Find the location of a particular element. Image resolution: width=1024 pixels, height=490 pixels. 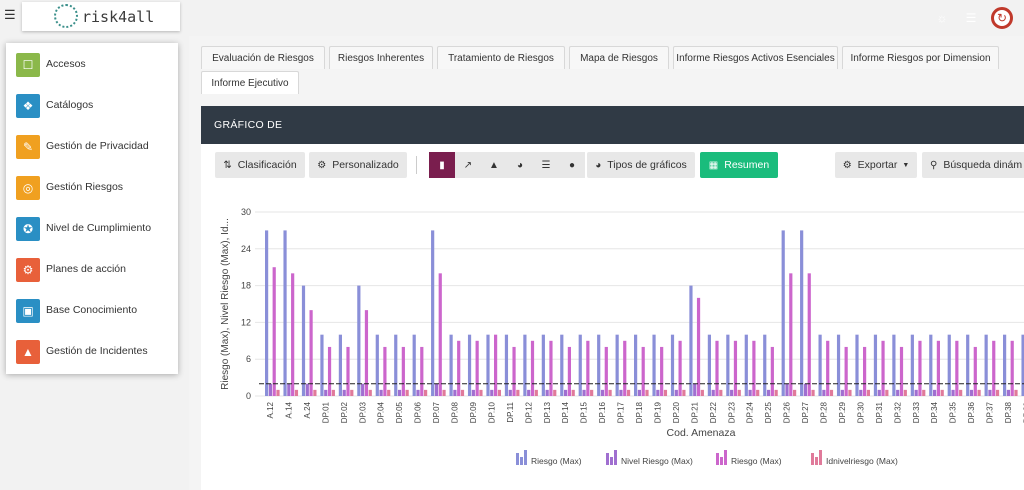

sidebar-item-label: Gestión de Incidentes is located at coordinates (97, 351).